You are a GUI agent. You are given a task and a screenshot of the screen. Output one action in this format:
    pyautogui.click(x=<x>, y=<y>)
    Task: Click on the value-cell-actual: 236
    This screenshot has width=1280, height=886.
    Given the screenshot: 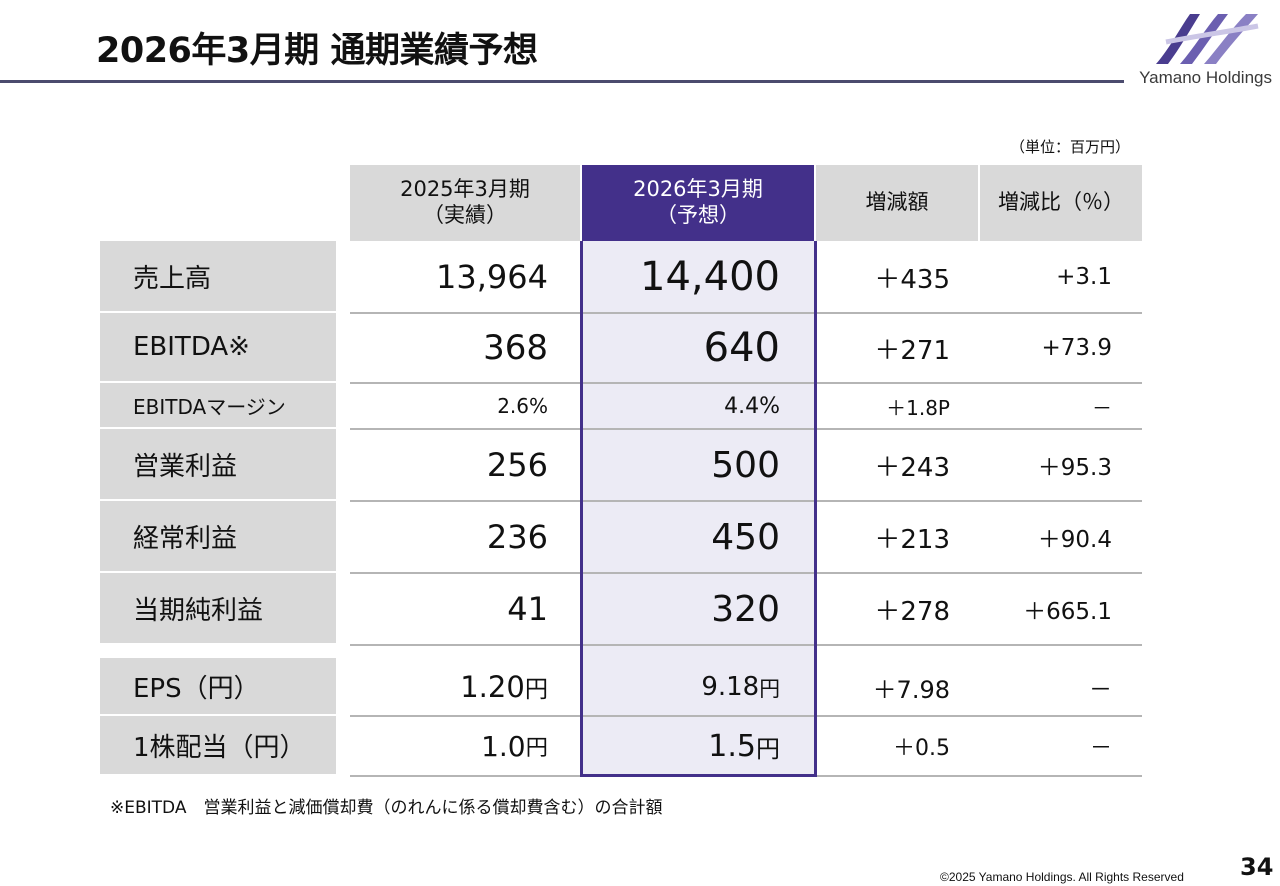 What is the action you would take?
    pyautogui.click(x=465, y=537)
    